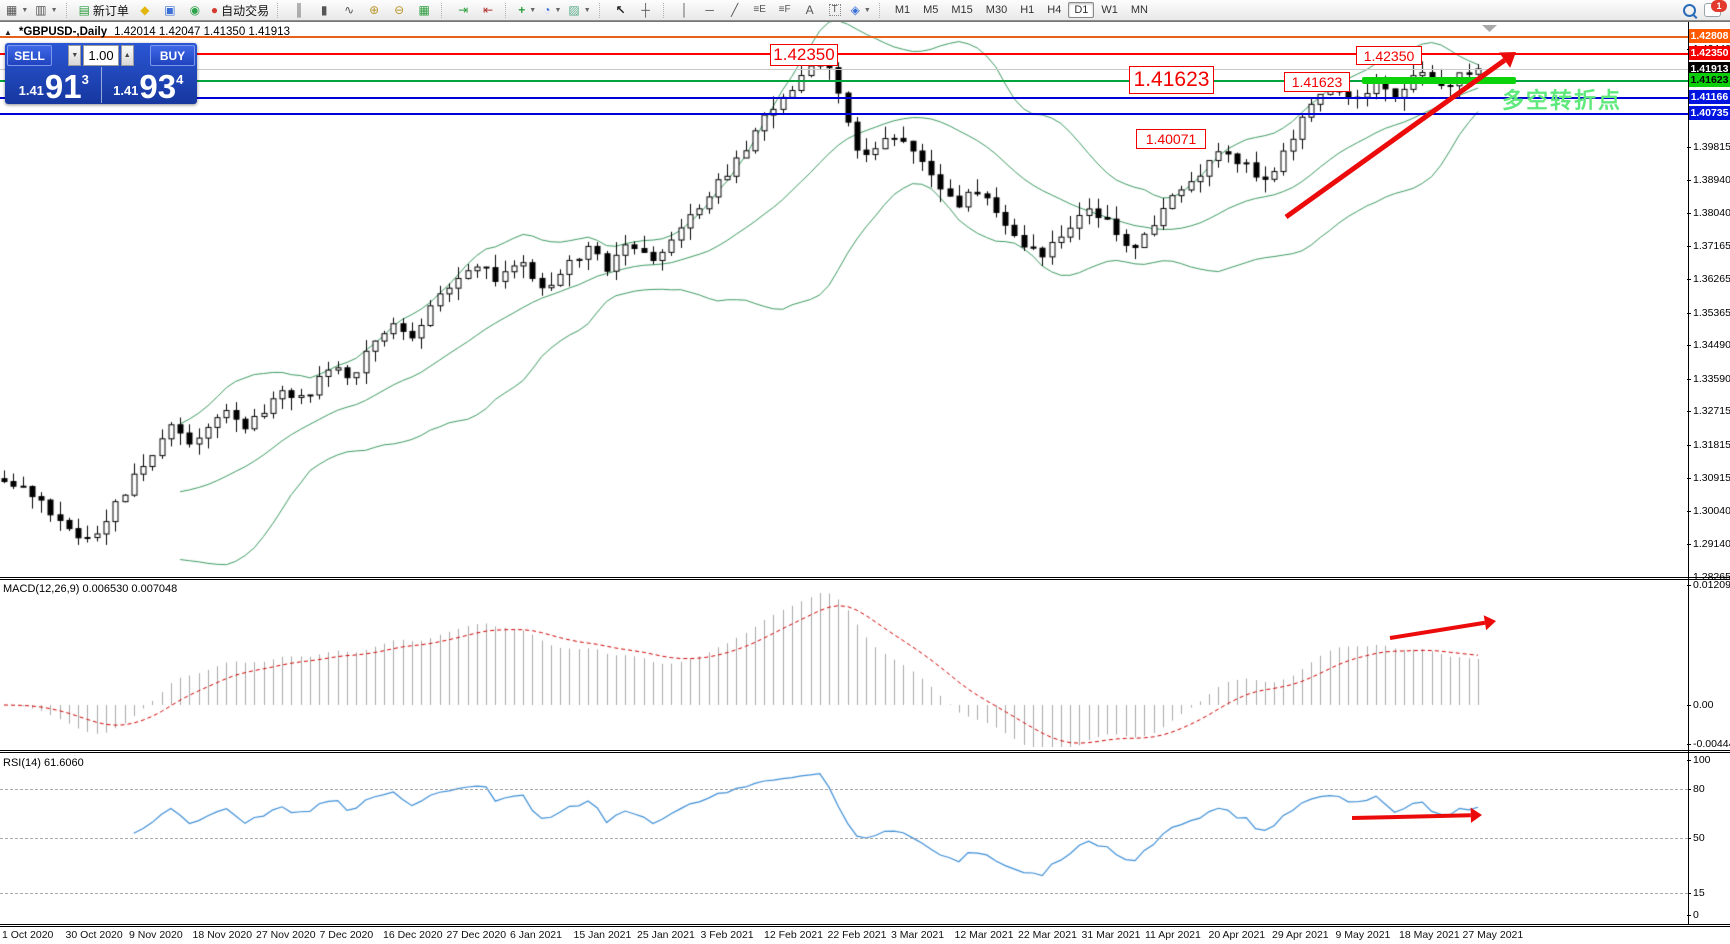 This screenshot has width=1730, height=944. Describe the element at coordinates (579, 10) in the screenshot. I see `templates-button: ▨ ▼` at that location.